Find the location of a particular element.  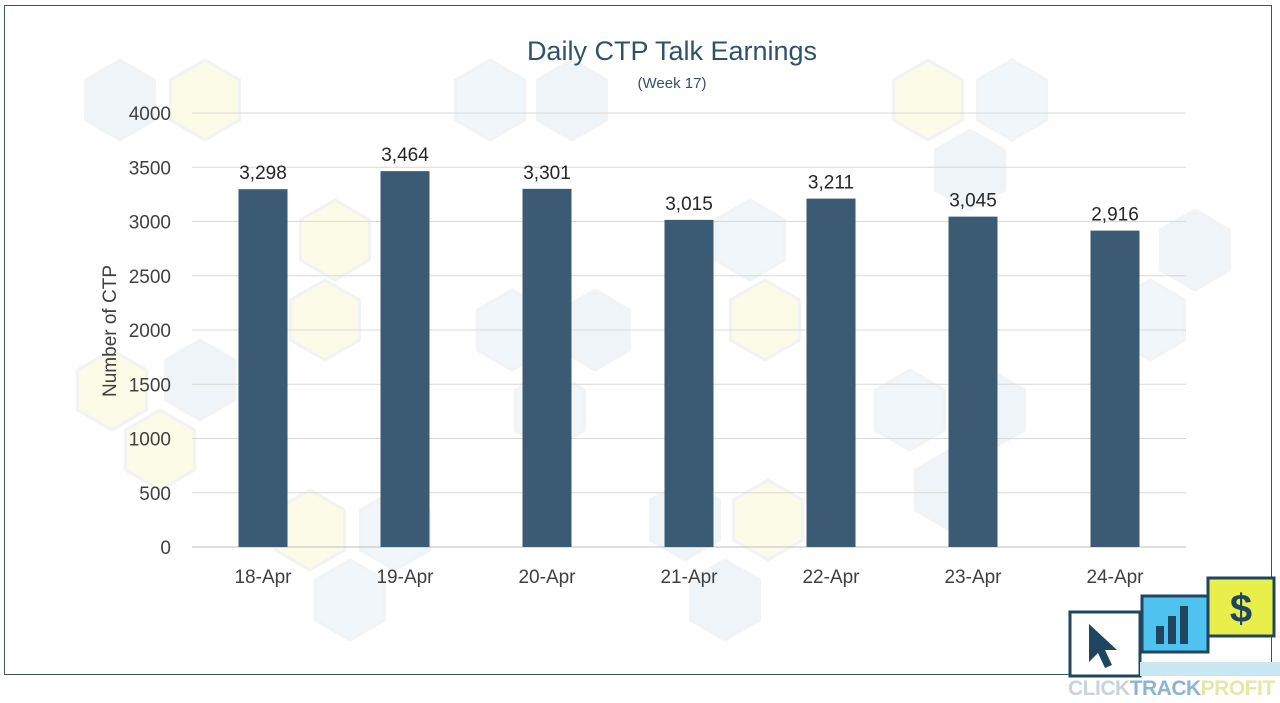

x-tick-label: 19-Apr is located at coordinates (405, 577).